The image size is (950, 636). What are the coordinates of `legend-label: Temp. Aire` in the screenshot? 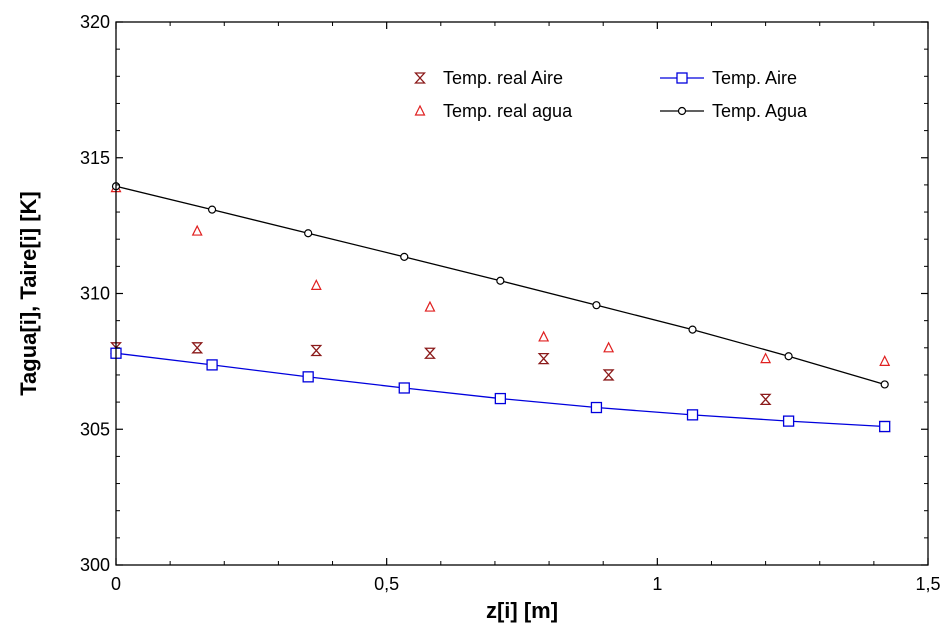 It's located at (754, 78).